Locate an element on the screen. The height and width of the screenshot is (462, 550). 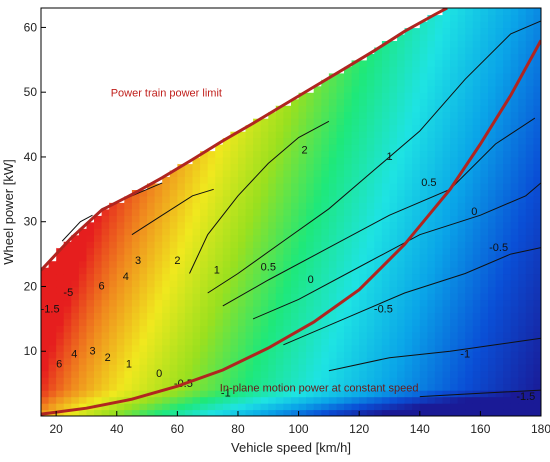
contour-label: 4 is located at coordinates (74, 355).